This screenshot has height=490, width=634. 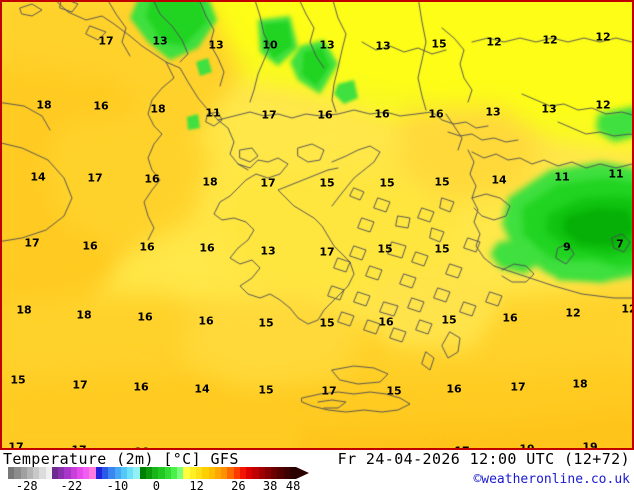 I want to click on temperature-value-label: 10, so click(x=270, y=45).